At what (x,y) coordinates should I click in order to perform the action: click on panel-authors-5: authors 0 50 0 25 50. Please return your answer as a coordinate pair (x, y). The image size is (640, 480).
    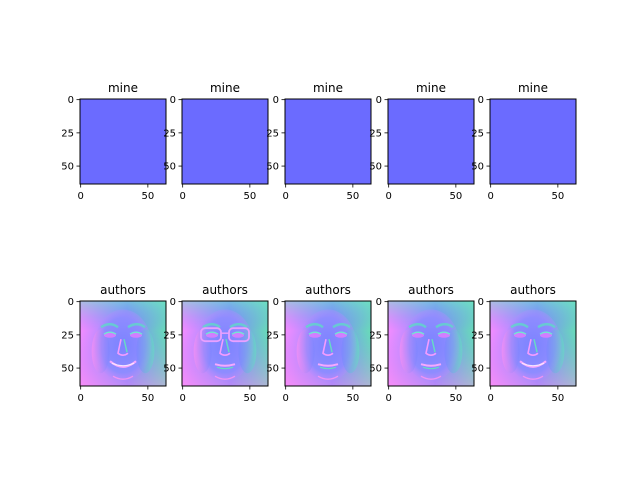
    Looking at the image, I should click on (524, 343).